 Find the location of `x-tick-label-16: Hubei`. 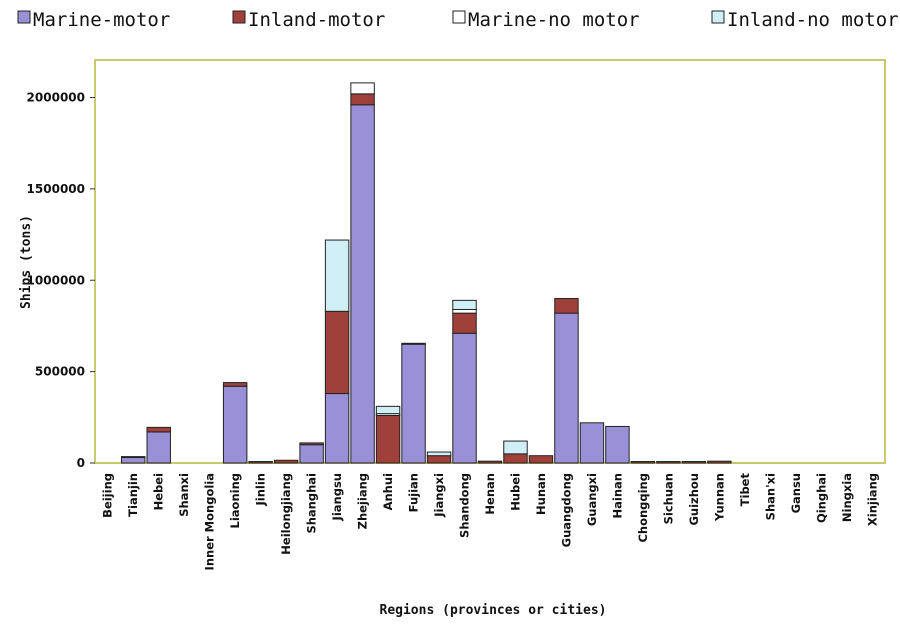

x-tick-label-16: Hubei is located at coordinates (515, 492).